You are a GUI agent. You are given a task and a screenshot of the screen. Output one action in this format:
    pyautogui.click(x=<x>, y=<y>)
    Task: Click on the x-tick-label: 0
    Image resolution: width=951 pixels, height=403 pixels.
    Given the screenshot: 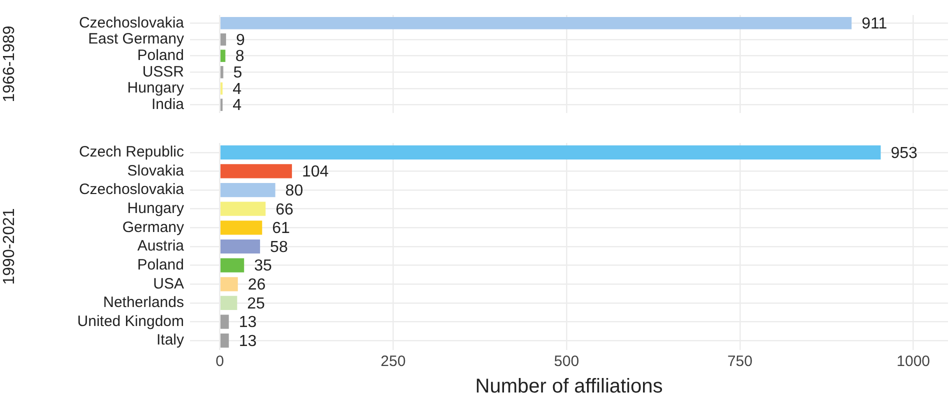 What is the action you would take?
    pyautogui.click(x=220, y=361)
    